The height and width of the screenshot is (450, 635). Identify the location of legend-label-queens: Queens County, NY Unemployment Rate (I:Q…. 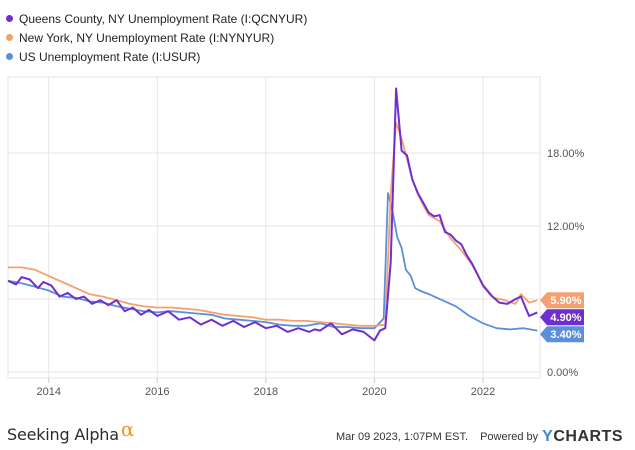
(163, 18).